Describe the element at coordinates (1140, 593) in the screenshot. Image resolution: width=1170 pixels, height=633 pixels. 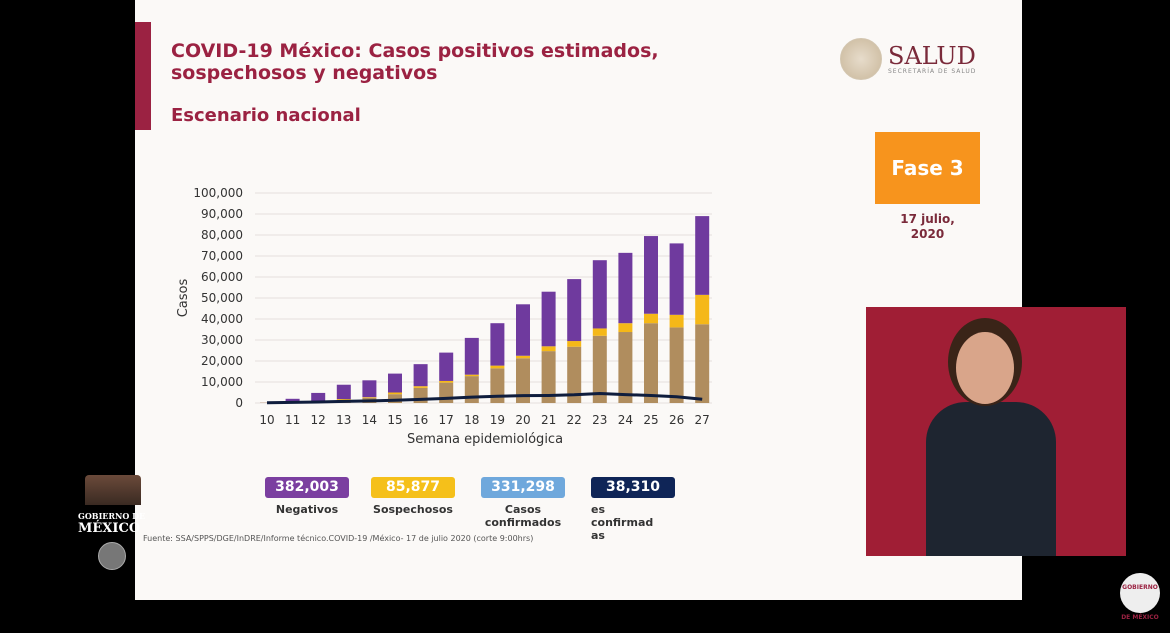
I see `corner-logo: GOBIERNO DE MÉXICO` at that location.